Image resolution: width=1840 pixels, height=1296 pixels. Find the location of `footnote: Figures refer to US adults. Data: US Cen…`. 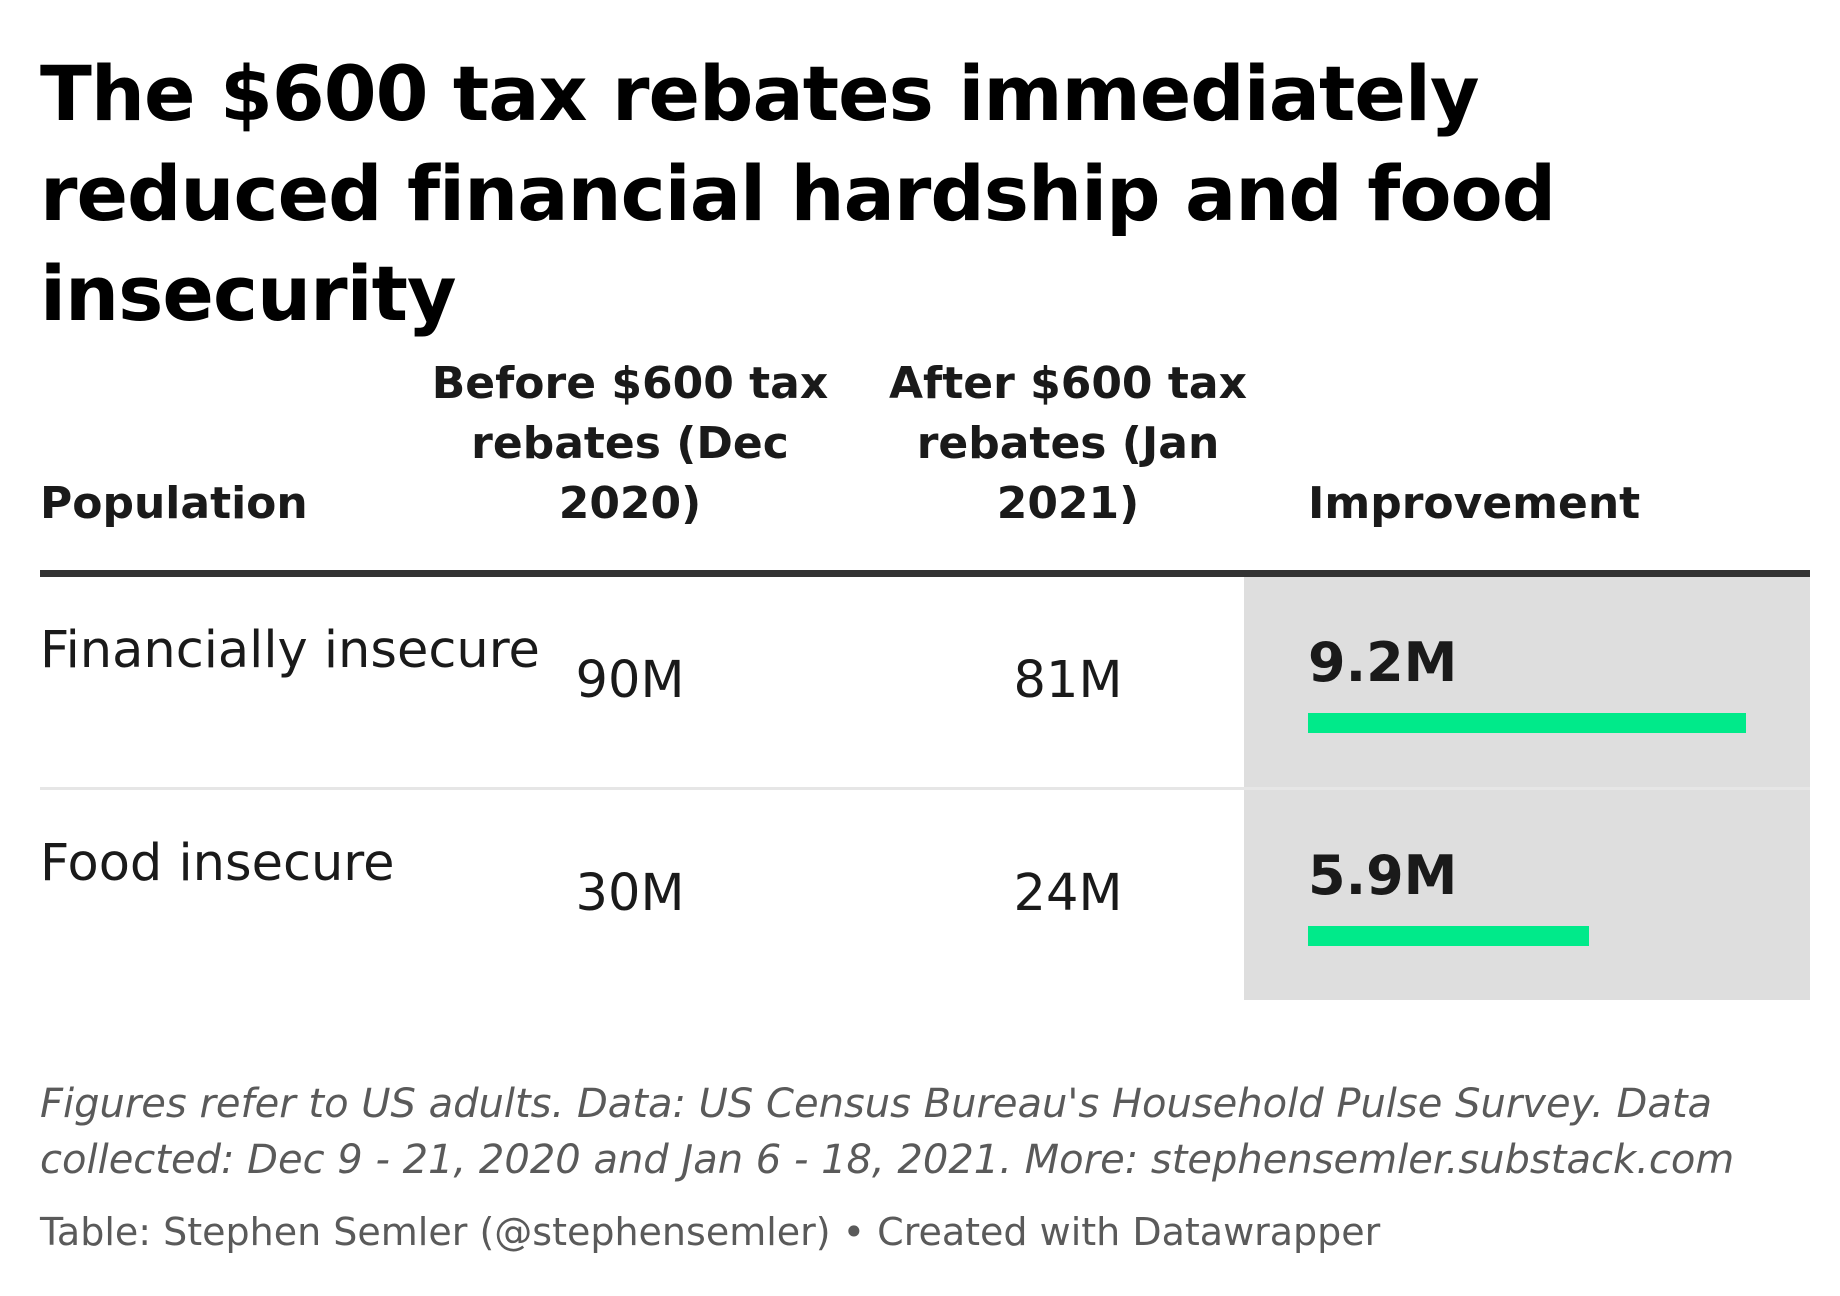

footnote: Figures refer to US adults. Data: US Cen… is located at coordinates (887, 1132).